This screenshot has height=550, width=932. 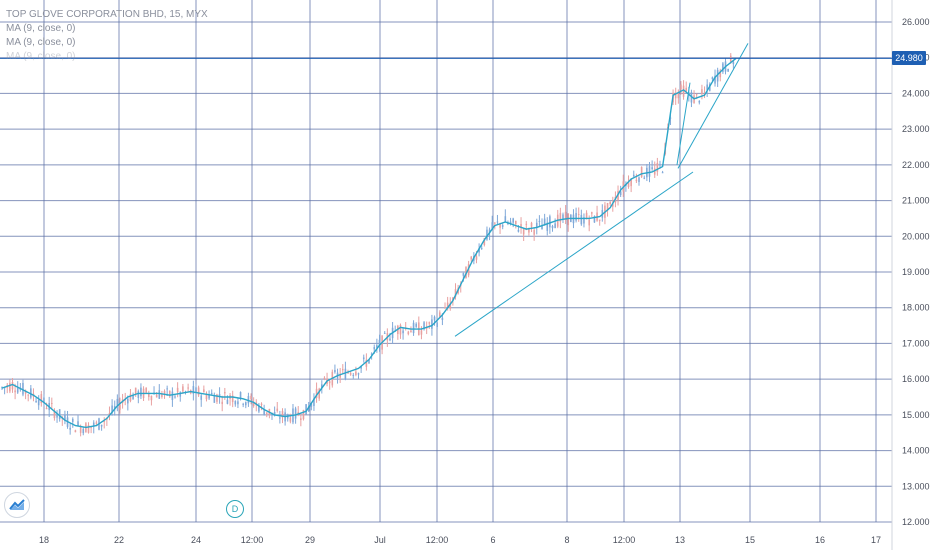 I want to click on tradingview-logo-icon, so click(x=17, y=505).